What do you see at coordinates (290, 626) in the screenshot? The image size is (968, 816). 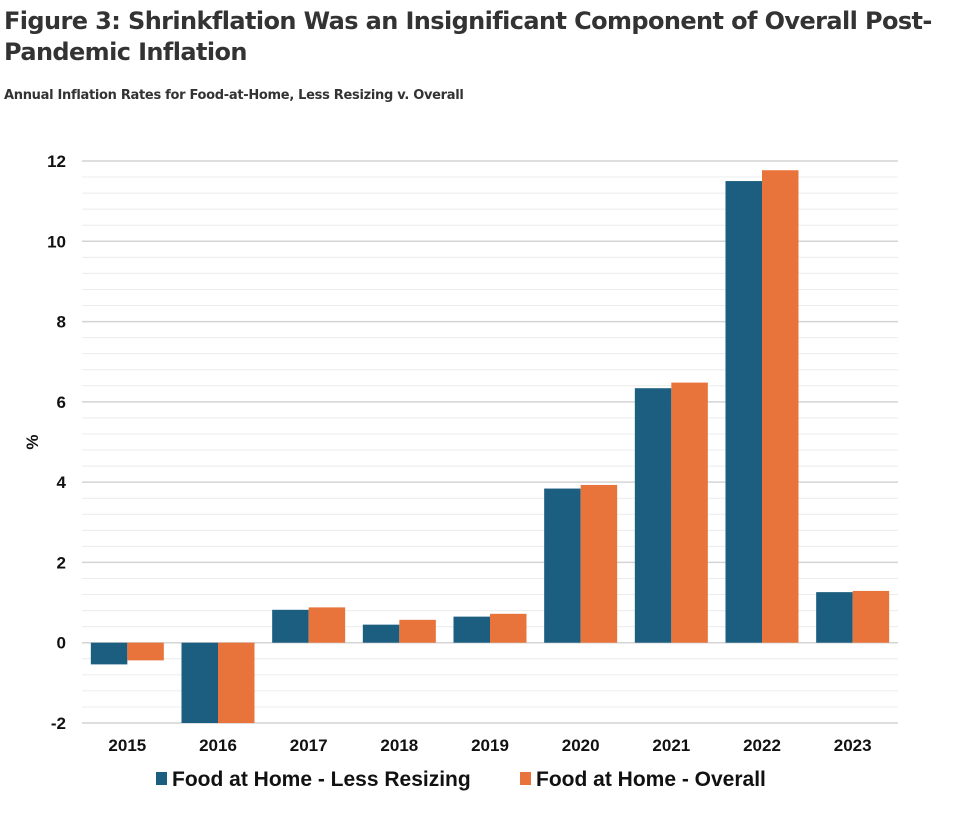 I see `bar-less-resizing-2017` at bounding box center [290, 626].